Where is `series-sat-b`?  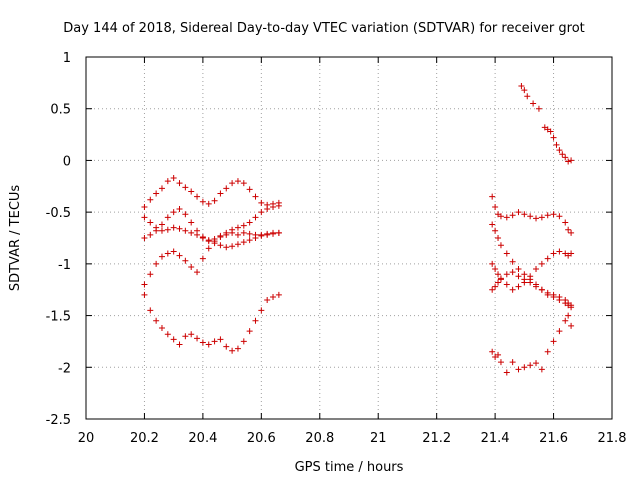 series-sat-b is located at coordinates (211, 223).